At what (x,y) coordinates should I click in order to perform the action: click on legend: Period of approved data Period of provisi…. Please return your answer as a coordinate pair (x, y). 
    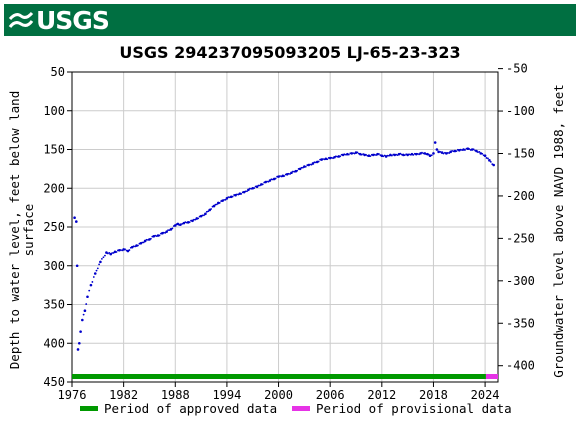
    Looking at the image, I should click on (296, 408).